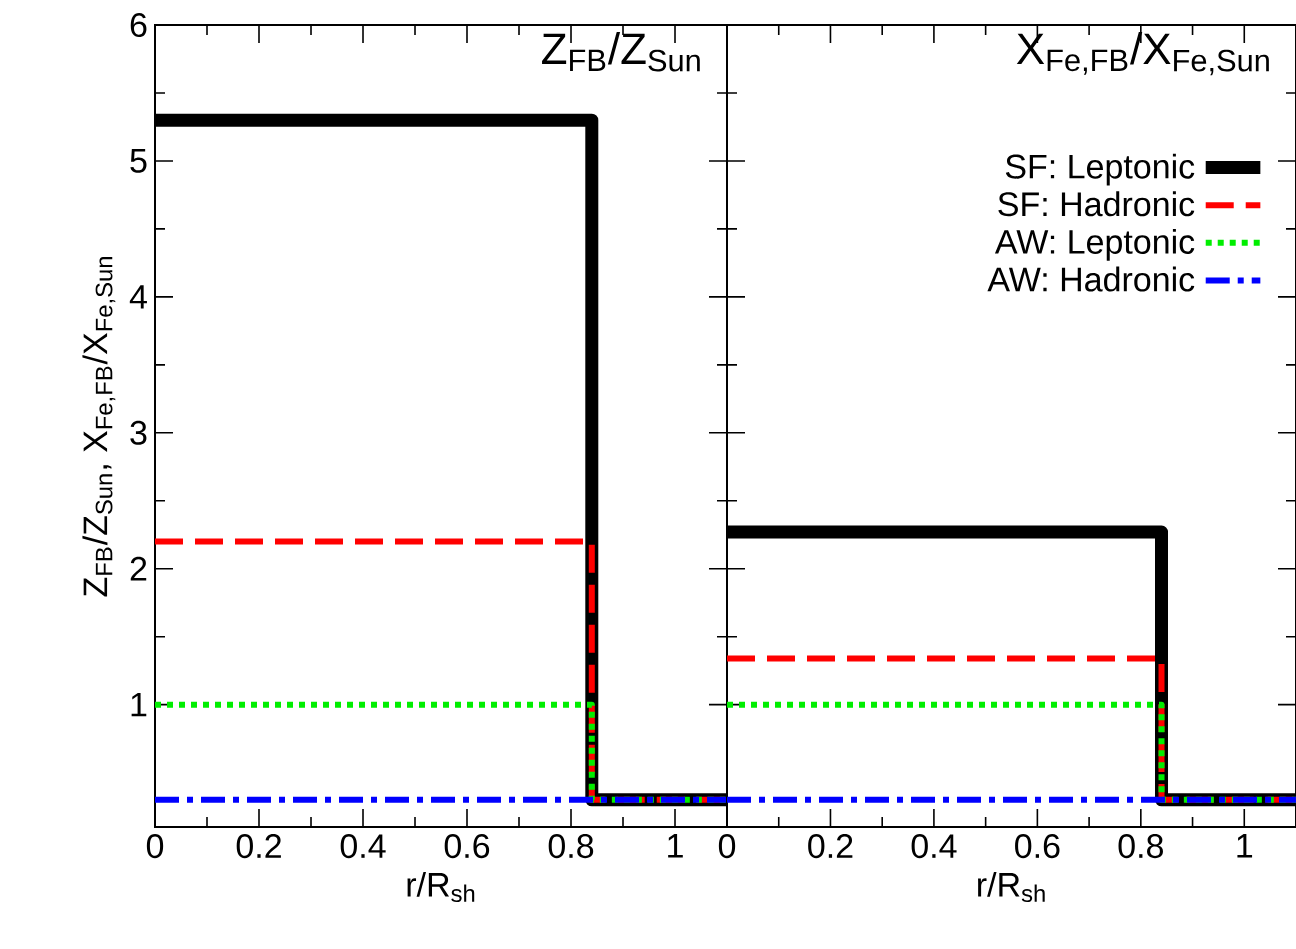  Describe the element at coordinates (1096, 204) in the screenshot. I see `legend-label: SF: Hadronic` at that location.